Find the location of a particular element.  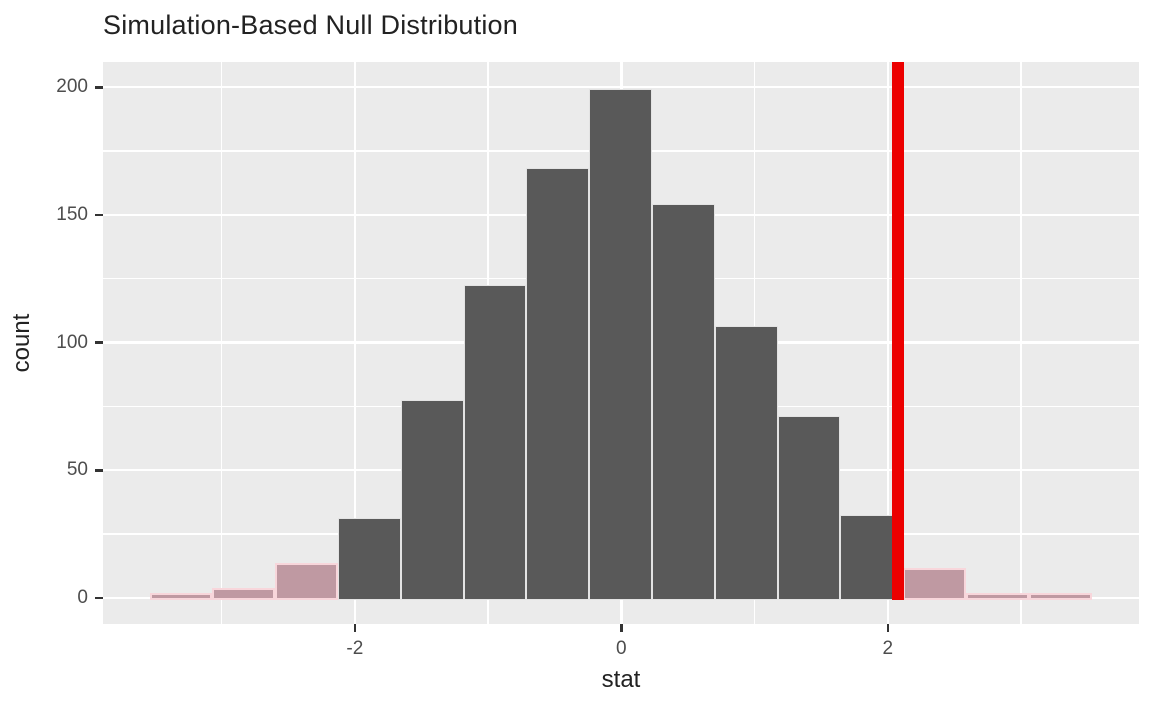

y-tick-label: 200 is located at coordinates (72, 87).